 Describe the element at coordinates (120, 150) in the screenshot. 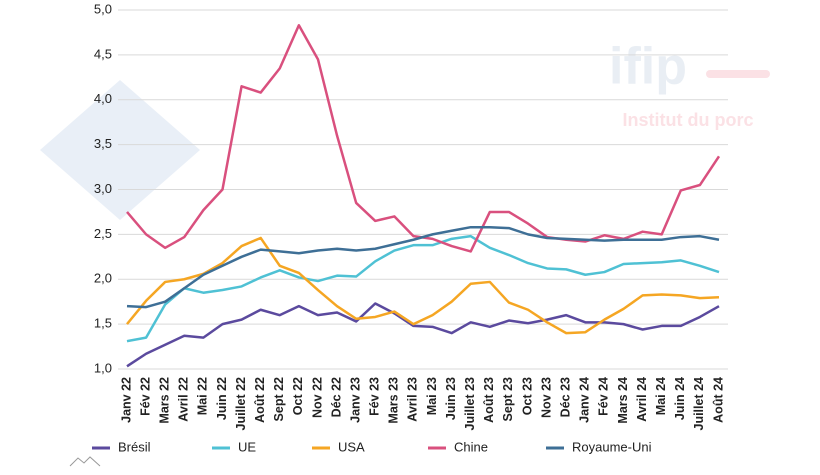

I see `watermark-logo` at that location.